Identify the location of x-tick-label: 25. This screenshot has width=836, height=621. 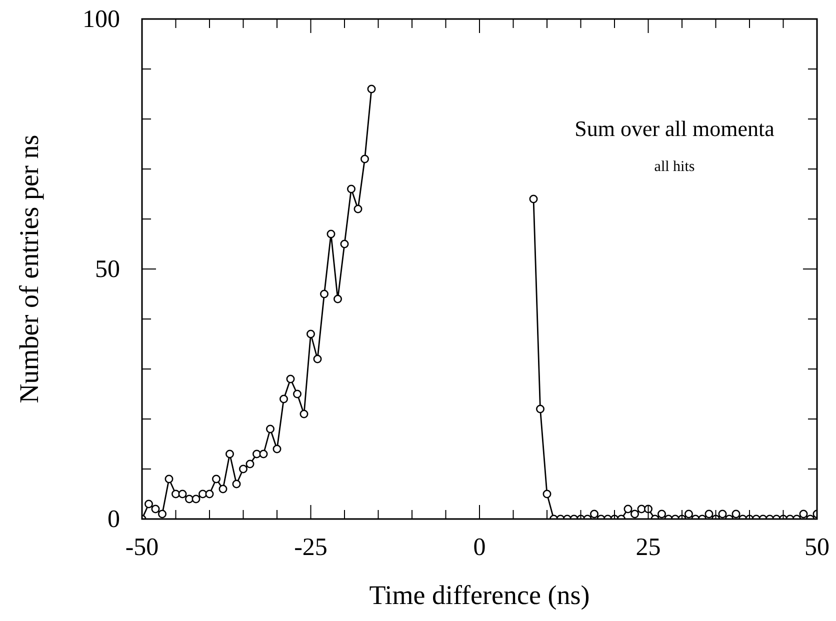
(648, 547).